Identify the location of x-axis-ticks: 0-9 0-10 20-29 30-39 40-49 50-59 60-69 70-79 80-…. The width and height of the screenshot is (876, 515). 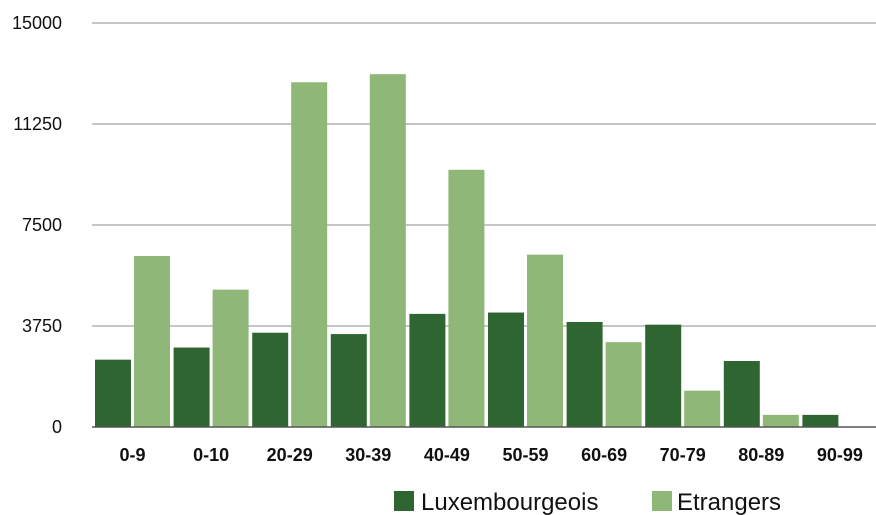
(490, 455).